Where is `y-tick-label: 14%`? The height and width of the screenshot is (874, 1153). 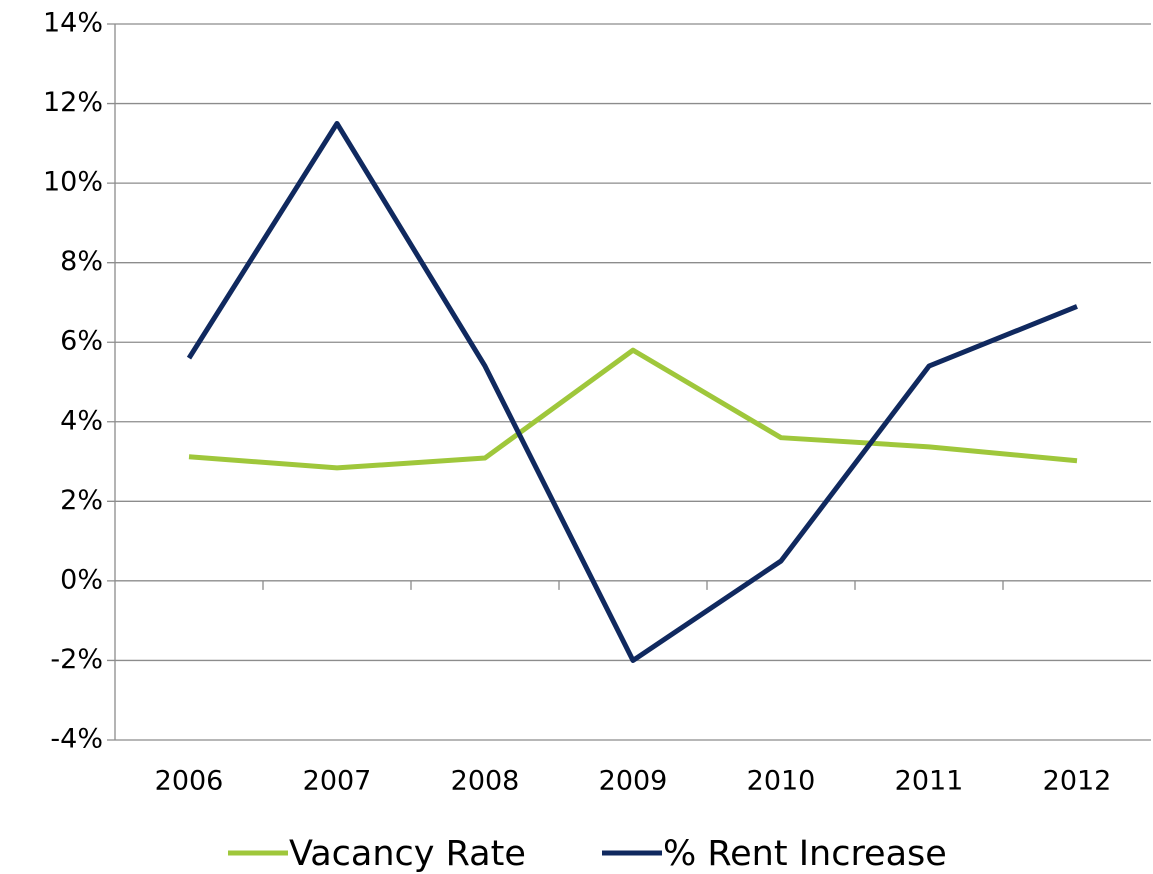 y-tick-label: 14% is located at coordinates (73, 23).